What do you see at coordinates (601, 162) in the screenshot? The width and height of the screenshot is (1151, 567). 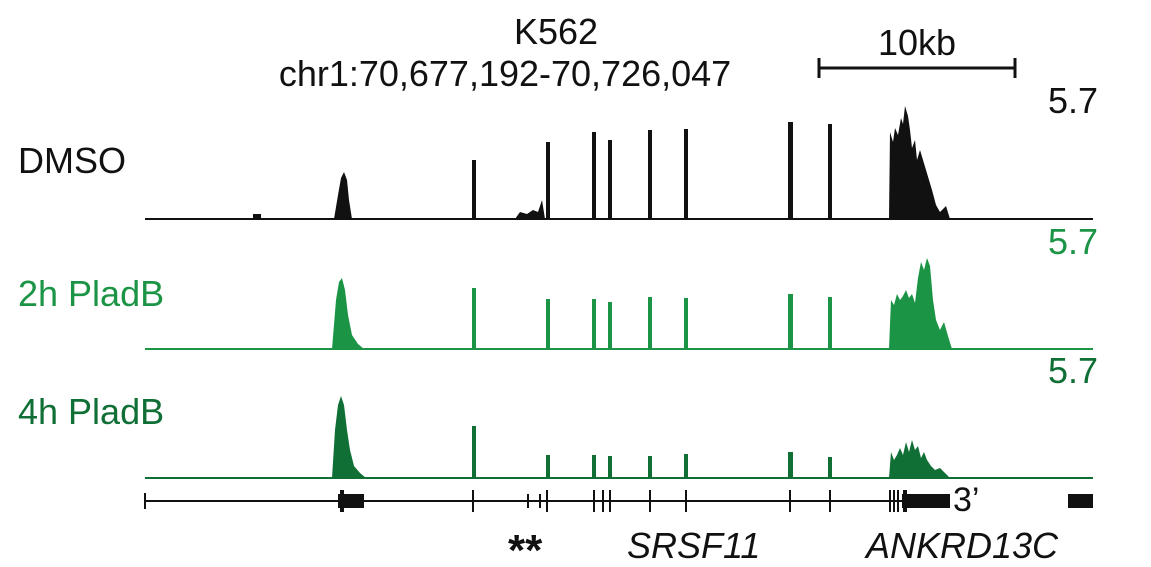 I see `coverage-peaks-dmso` at bounding box center [601, 162].